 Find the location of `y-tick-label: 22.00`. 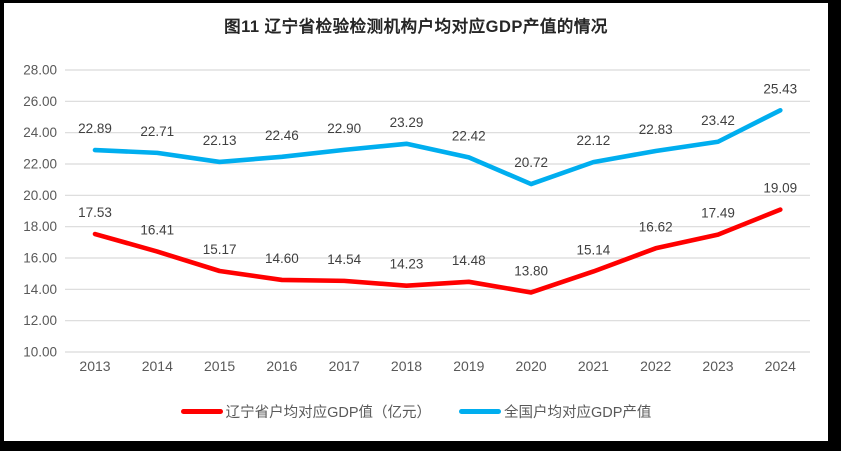

y-tick-label: 22.00 is located at coordinates (40, 164).